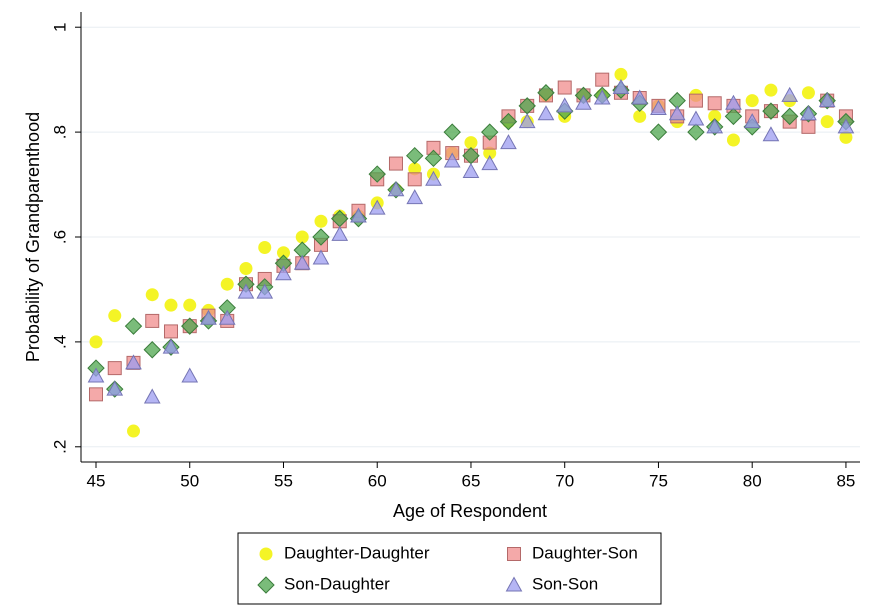  Describe the element at coordinates (283, 480) in the screenshot. I see `x-tick-label: 55` at that location.